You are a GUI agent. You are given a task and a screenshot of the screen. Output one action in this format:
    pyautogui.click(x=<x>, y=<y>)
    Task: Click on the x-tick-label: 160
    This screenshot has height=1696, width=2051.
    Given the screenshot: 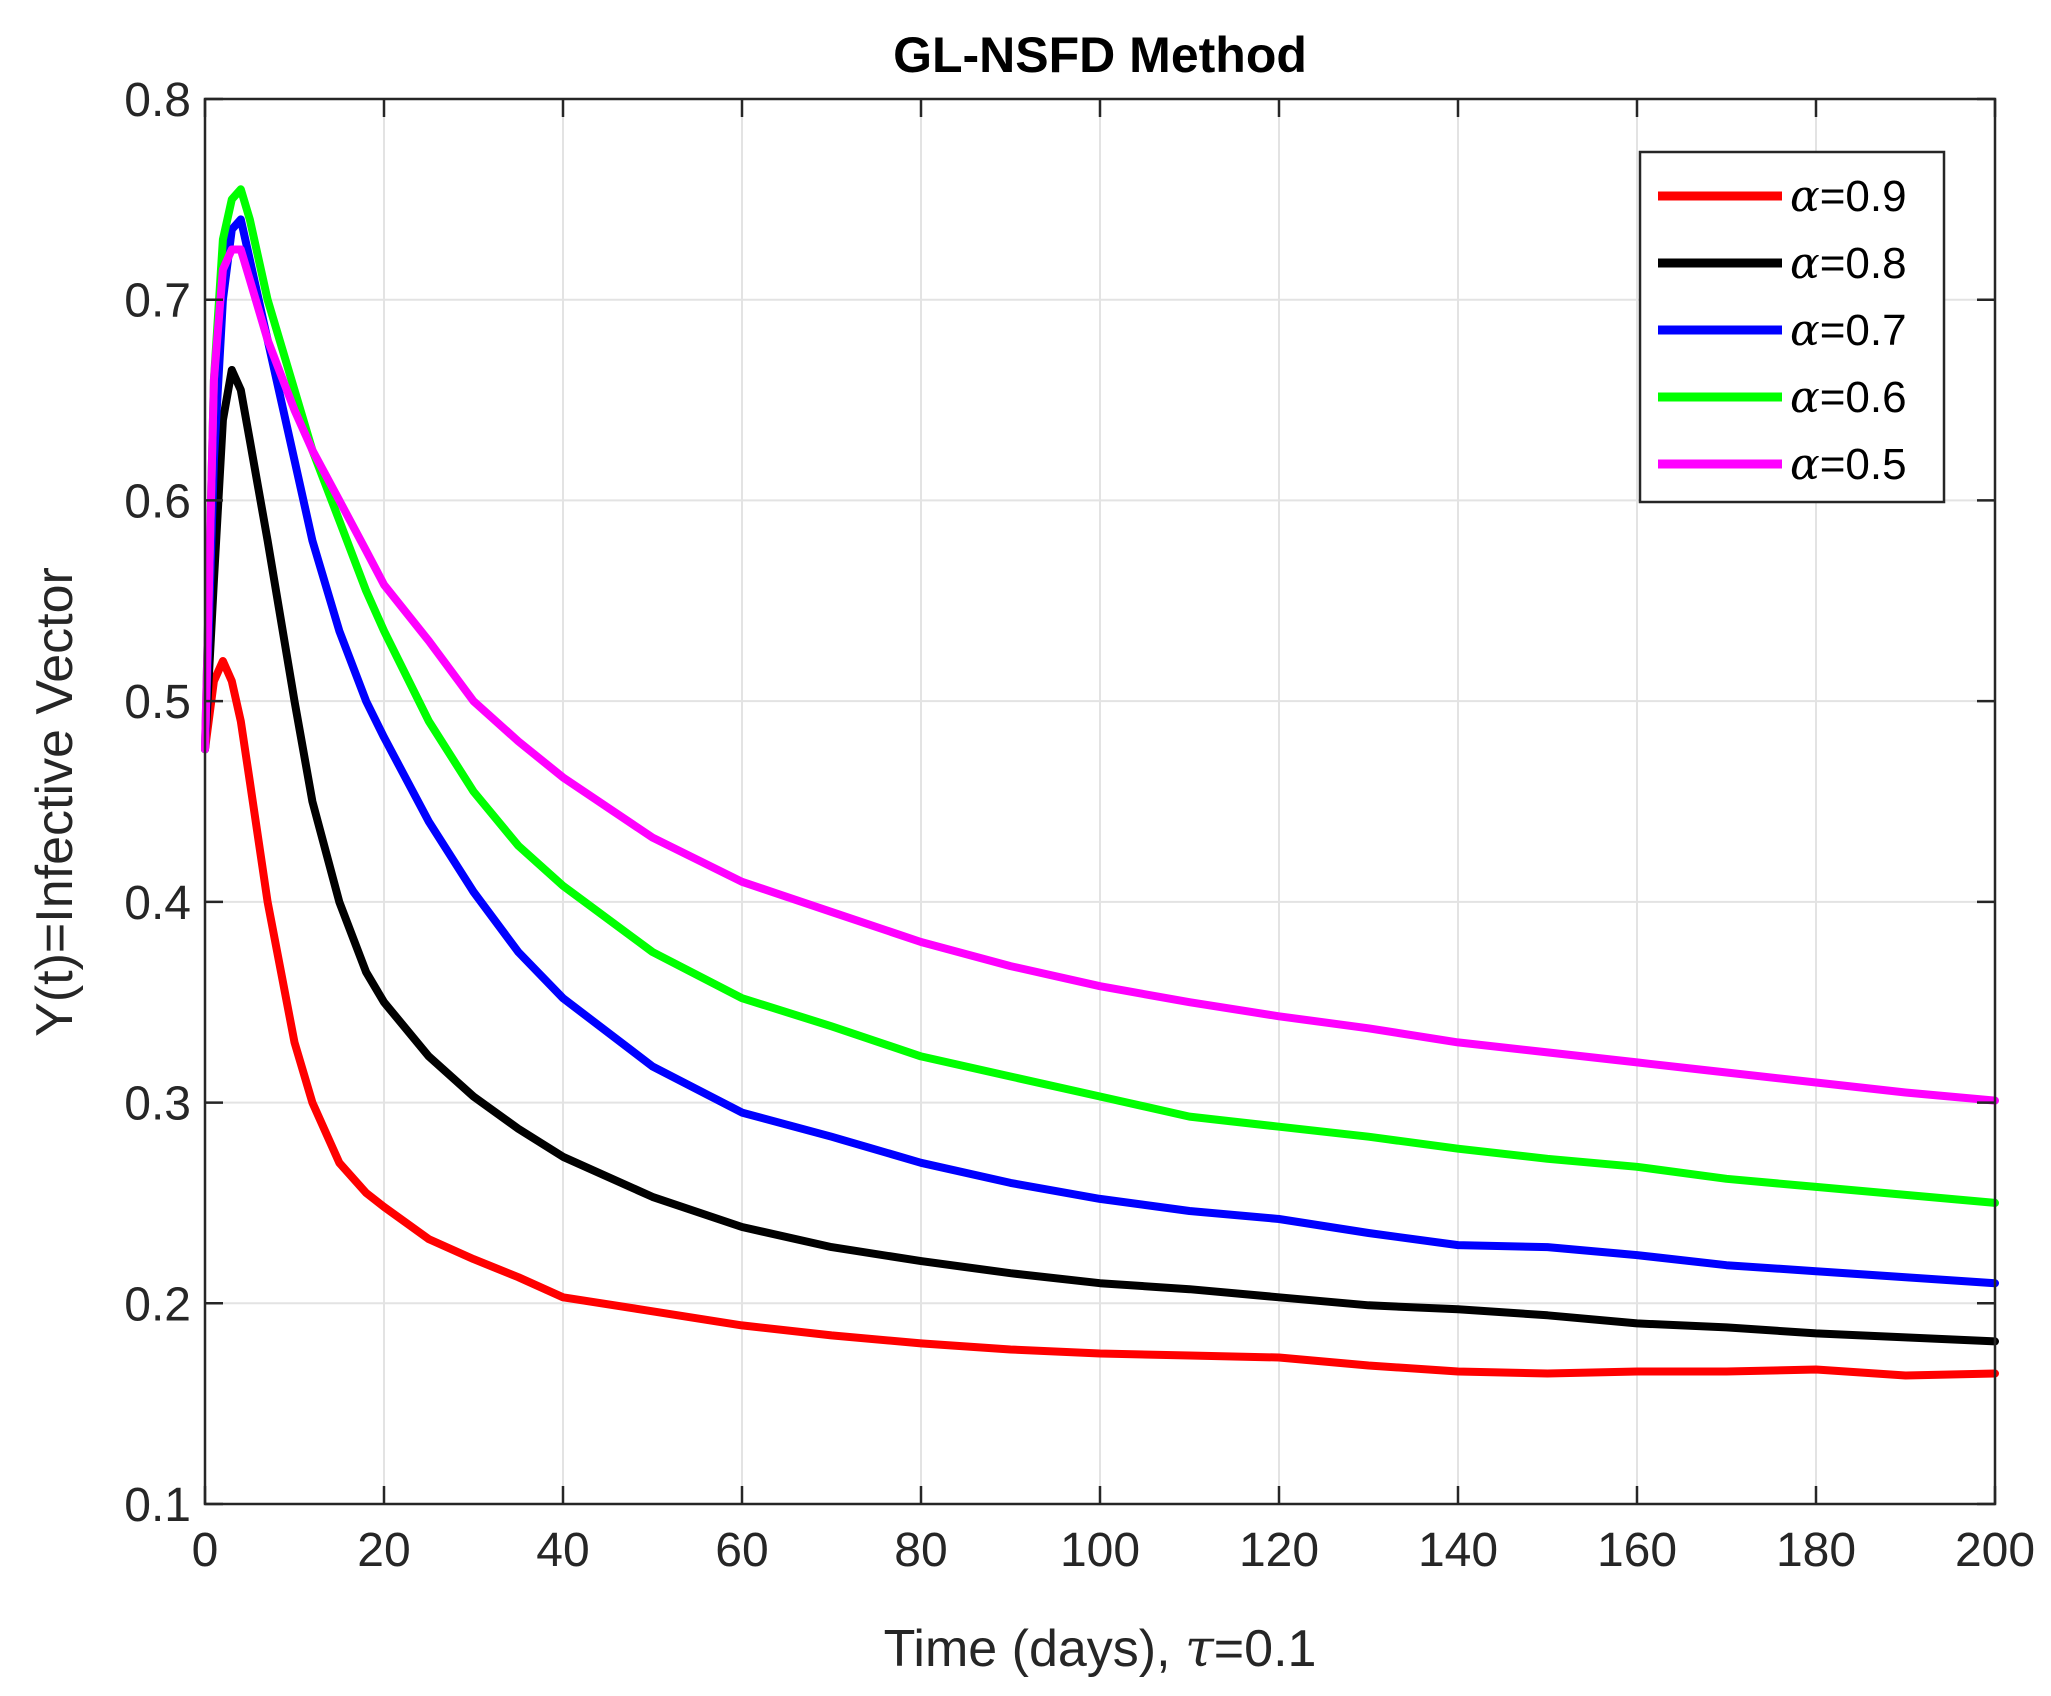 What is the action you would take?
    pyautogui.click(x=1637, y=1550)
    